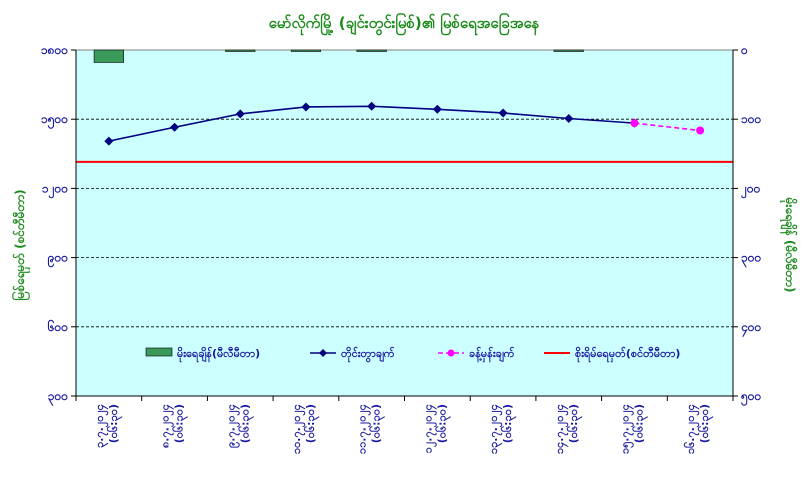 This screenshot has height=486, width=808. What do you see at coordinates (492, 354) in the screenshot?
I see `legend-label: ခန့်မှန်းချက်` at bounding box center [492, 354].